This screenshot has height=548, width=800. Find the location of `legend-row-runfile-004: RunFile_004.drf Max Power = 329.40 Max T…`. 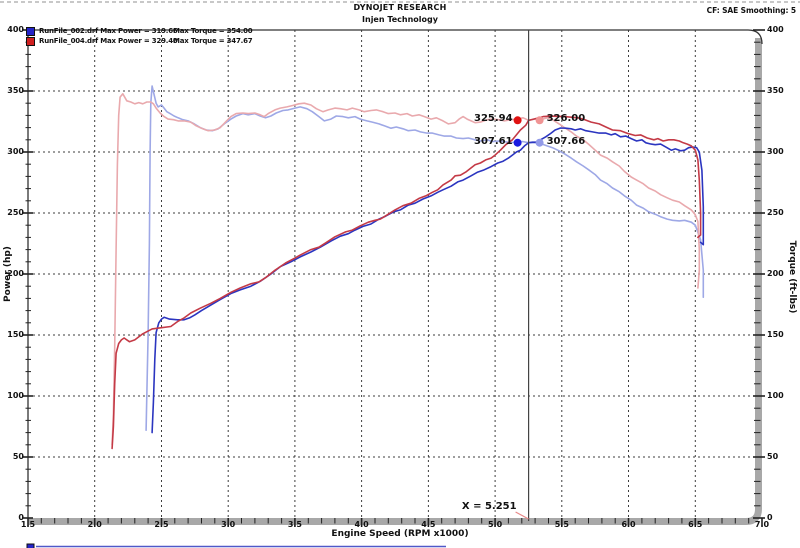

legend-row-runfile-004: RunFile_004.drf Max Power = 329.40 Max T… is located at coordinates (139, 41).